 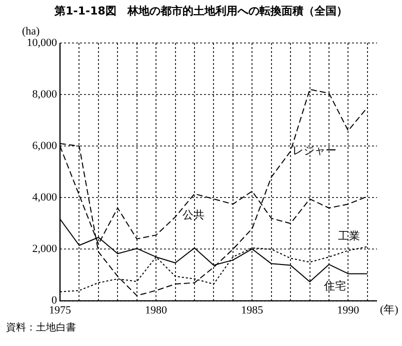 I want to click on y-axis-title: (ha), so click(x=31, y=31).